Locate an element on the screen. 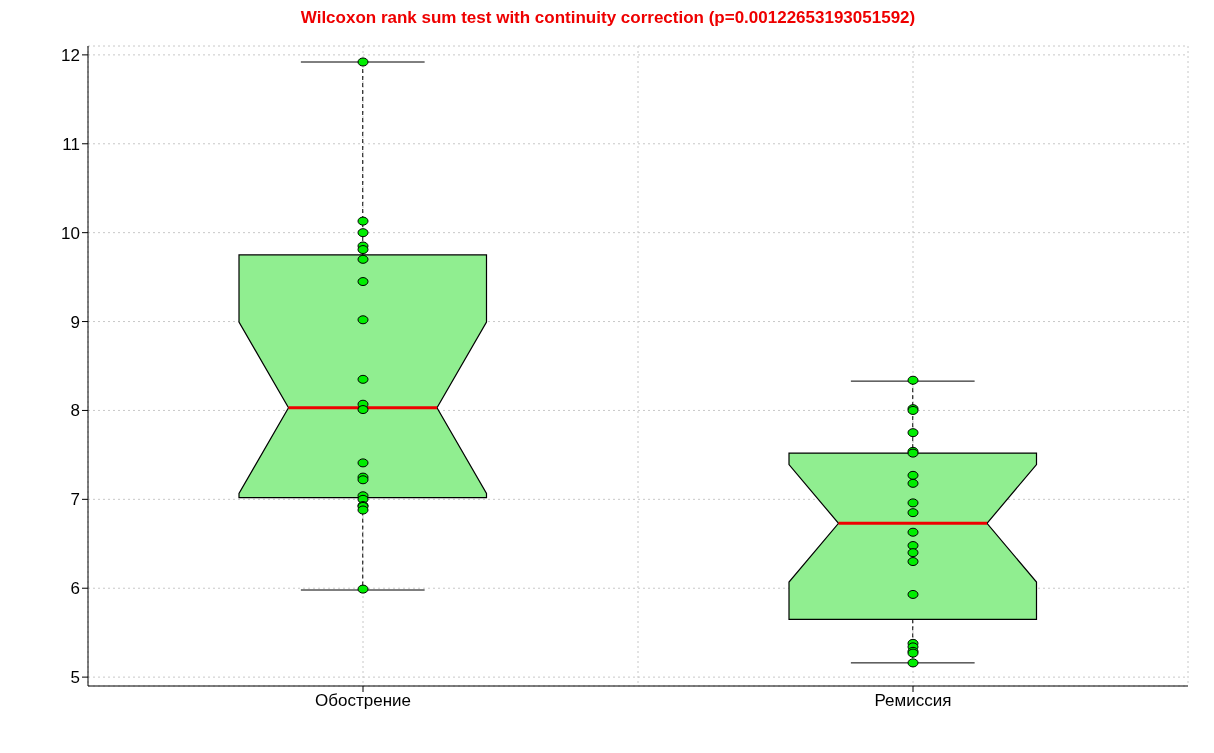 This screenshot has width=1214, height=753. y-tick-label: 11 is located at coordinates (71, 144).